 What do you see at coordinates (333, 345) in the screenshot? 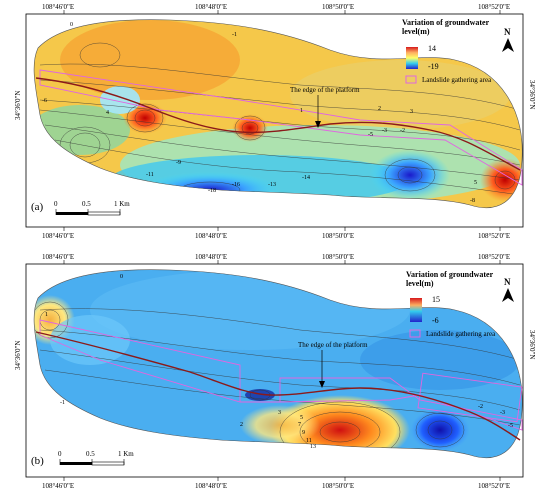
I see `map-b-annotation: The edge of the platform` at bounding box center [333, 345].